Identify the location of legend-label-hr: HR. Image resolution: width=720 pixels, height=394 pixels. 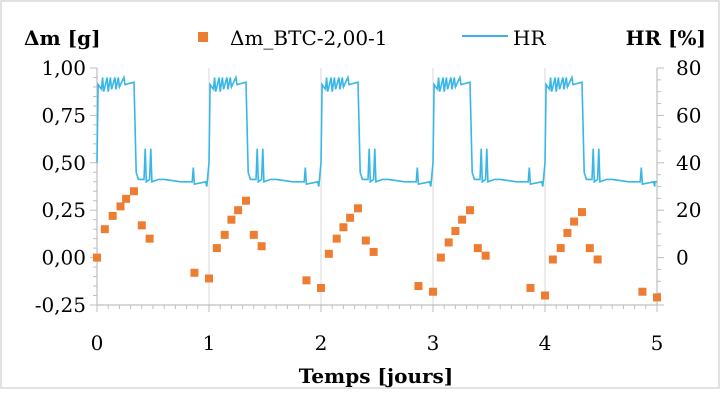
(529, 38).